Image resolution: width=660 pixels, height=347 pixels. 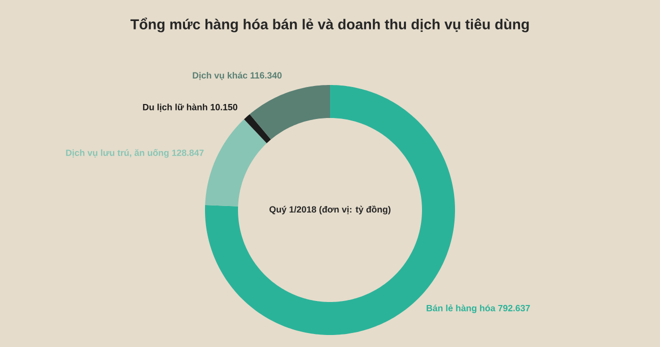 What do you see at coordinates (224, 107) in the screenshot?
I see `data-label: 10.150` at bounding box center [224, 107].